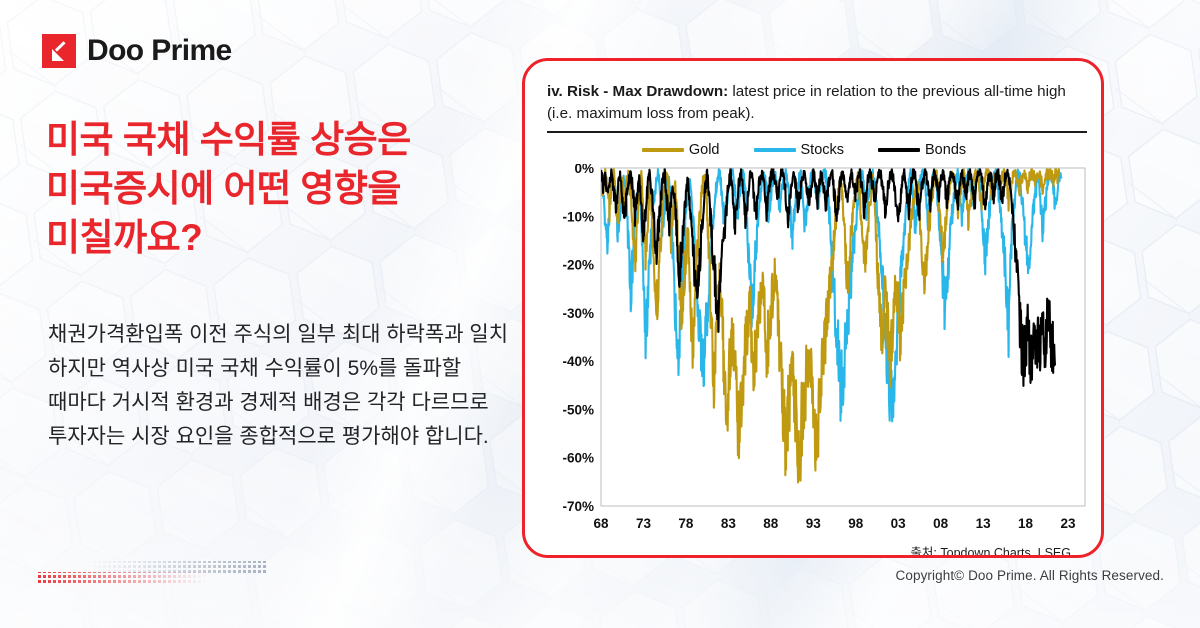  Describe the element at coordinates (856, 523) in the screenshot. I see `x-tick-label: 98` at that location.